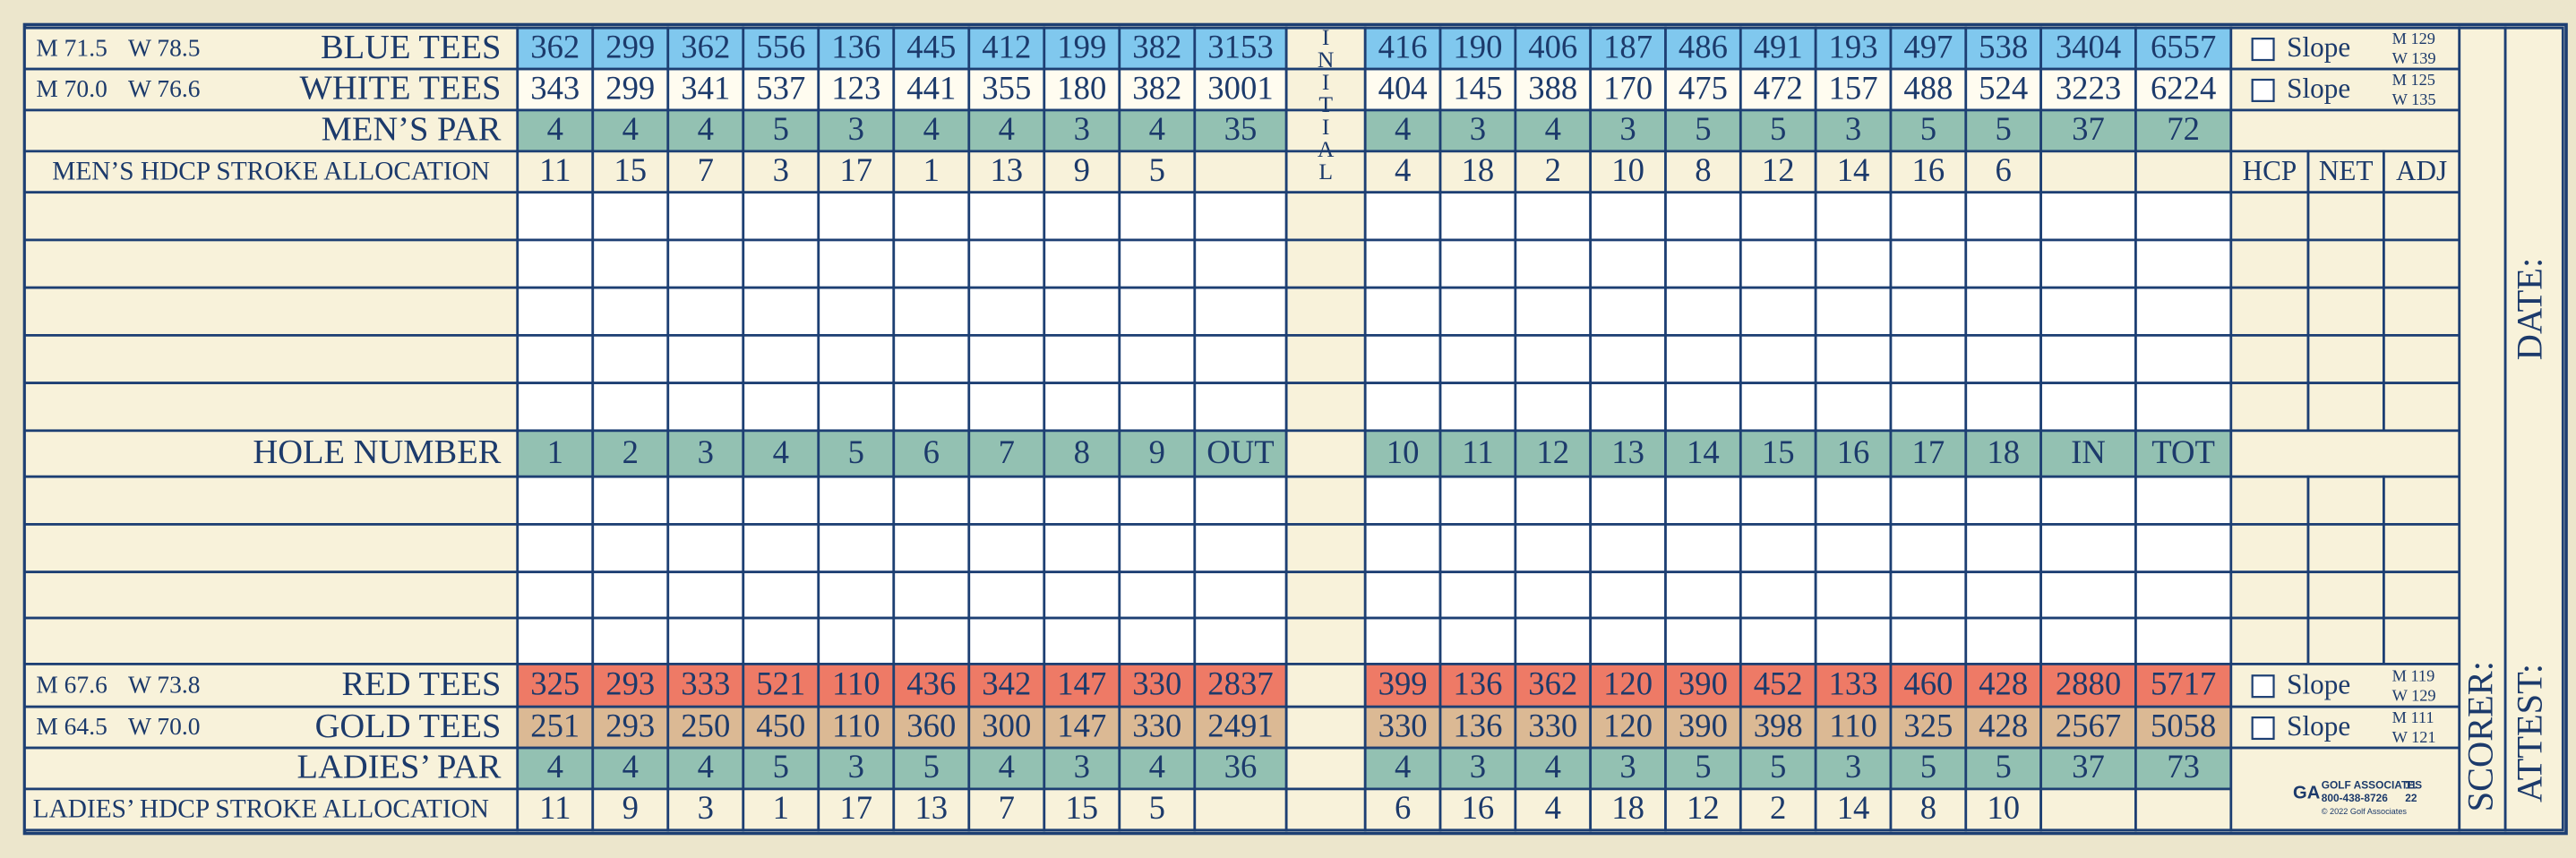 The width and height of the screenshot is (2576, 858). Describe the element at coordinates (1081, 807) in the screenshot. I see `front-cell-value: 15` at that location.